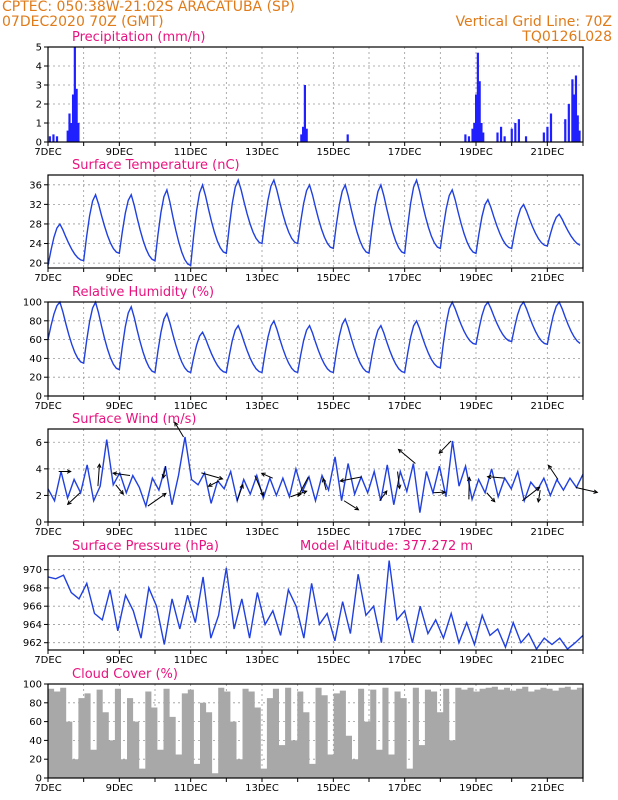  Describe the element at coordinates (333, 152) in the screenshot. I see `precip-xtick-label: 15DEC` at that location.